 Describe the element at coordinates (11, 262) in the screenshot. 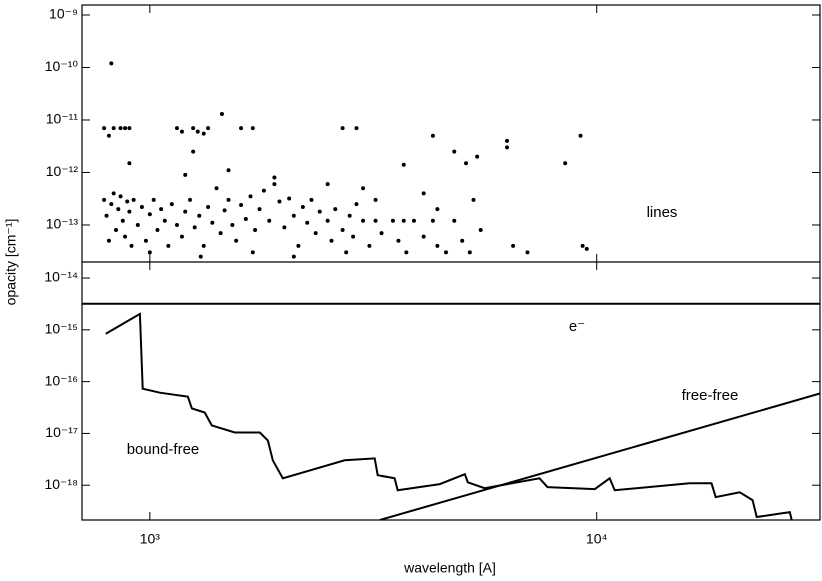

I see `y-axis-label: opacity [cm⁻¹]` at that location.